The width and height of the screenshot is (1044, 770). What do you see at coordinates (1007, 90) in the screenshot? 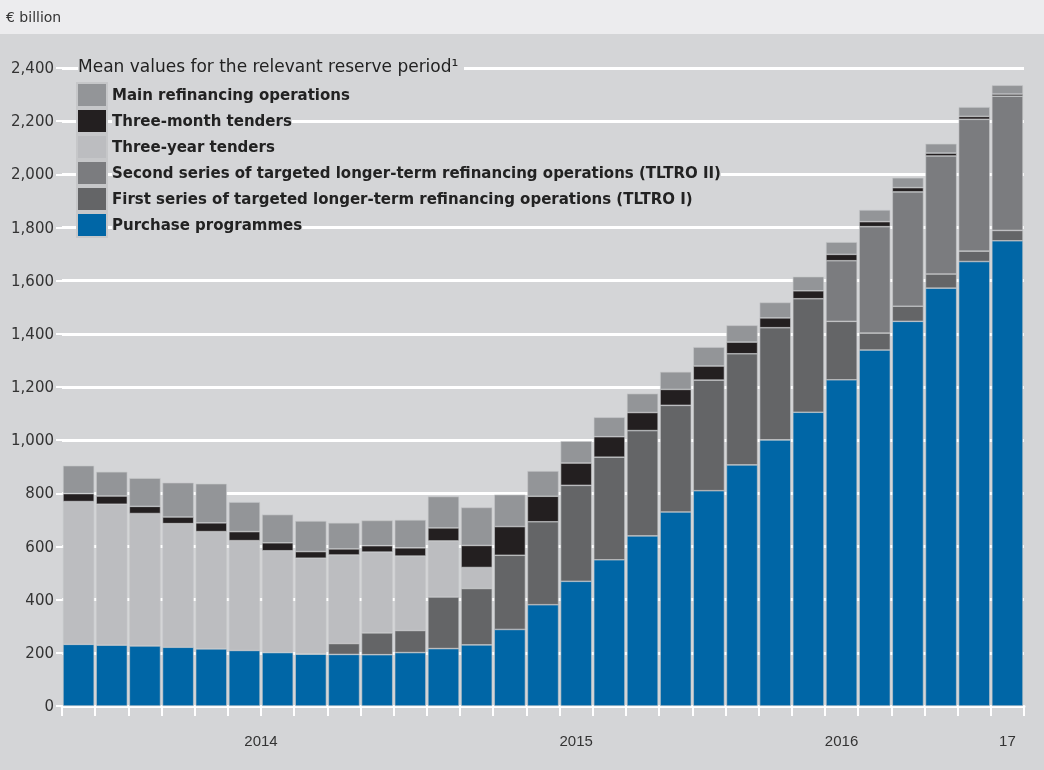
I see `bar` at bounding box center [1007, 90].